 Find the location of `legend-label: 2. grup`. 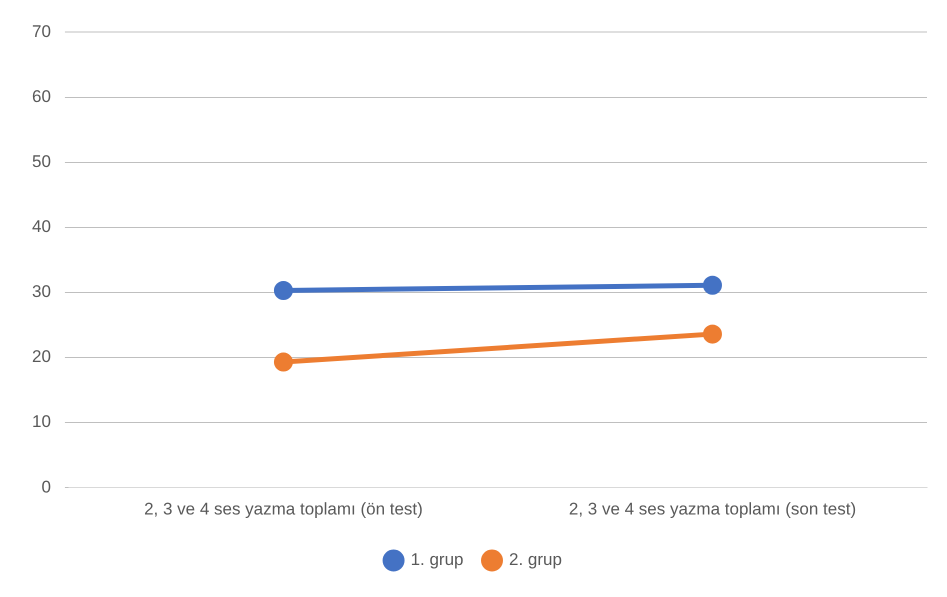

legend-label: 2. grup is located at coordinates (535, 560).